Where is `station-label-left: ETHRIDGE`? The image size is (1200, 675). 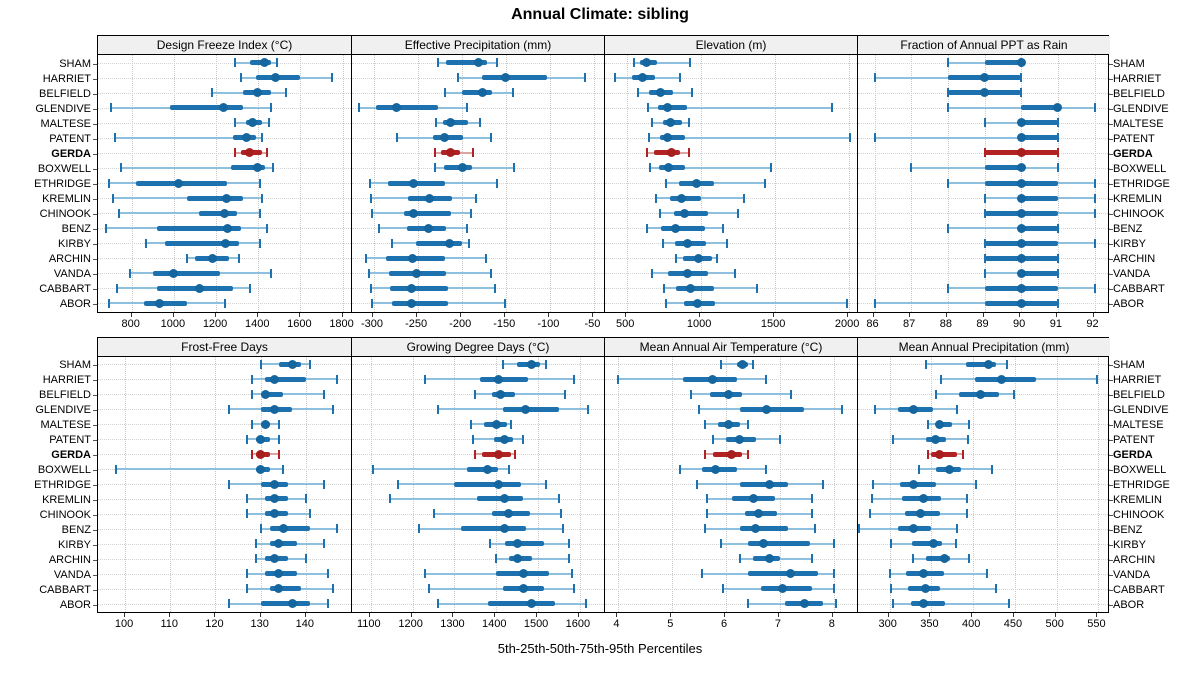 station-label-left: ETHRIDGE is located at coordinates (62, 485).